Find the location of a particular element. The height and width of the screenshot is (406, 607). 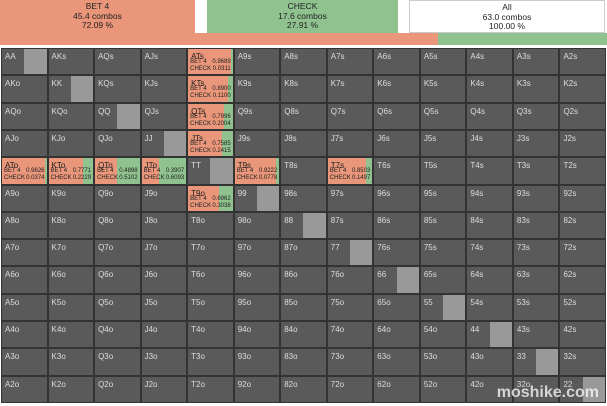

hand-label: 32o is located at coordinates (523, 384).